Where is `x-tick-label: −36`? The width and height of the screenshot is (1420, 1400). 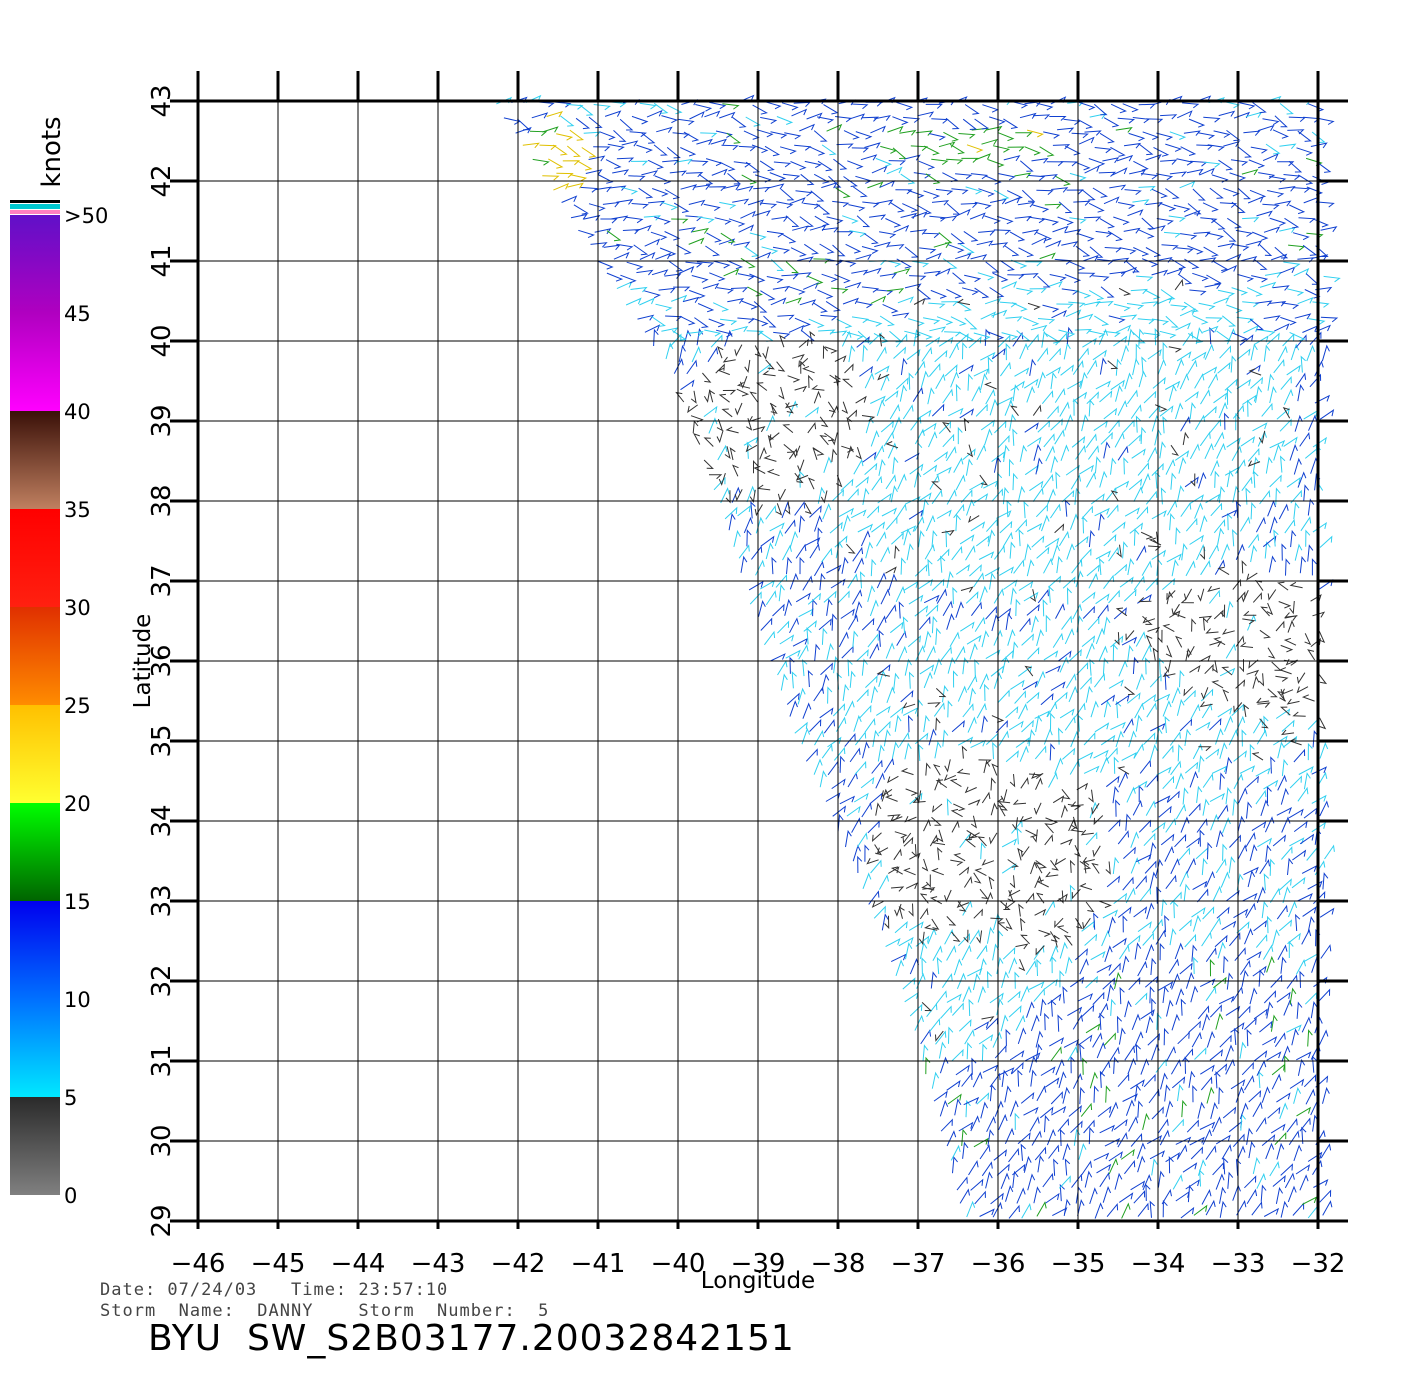
x-tick-label: −36 is located at coordinates (998, 1264).